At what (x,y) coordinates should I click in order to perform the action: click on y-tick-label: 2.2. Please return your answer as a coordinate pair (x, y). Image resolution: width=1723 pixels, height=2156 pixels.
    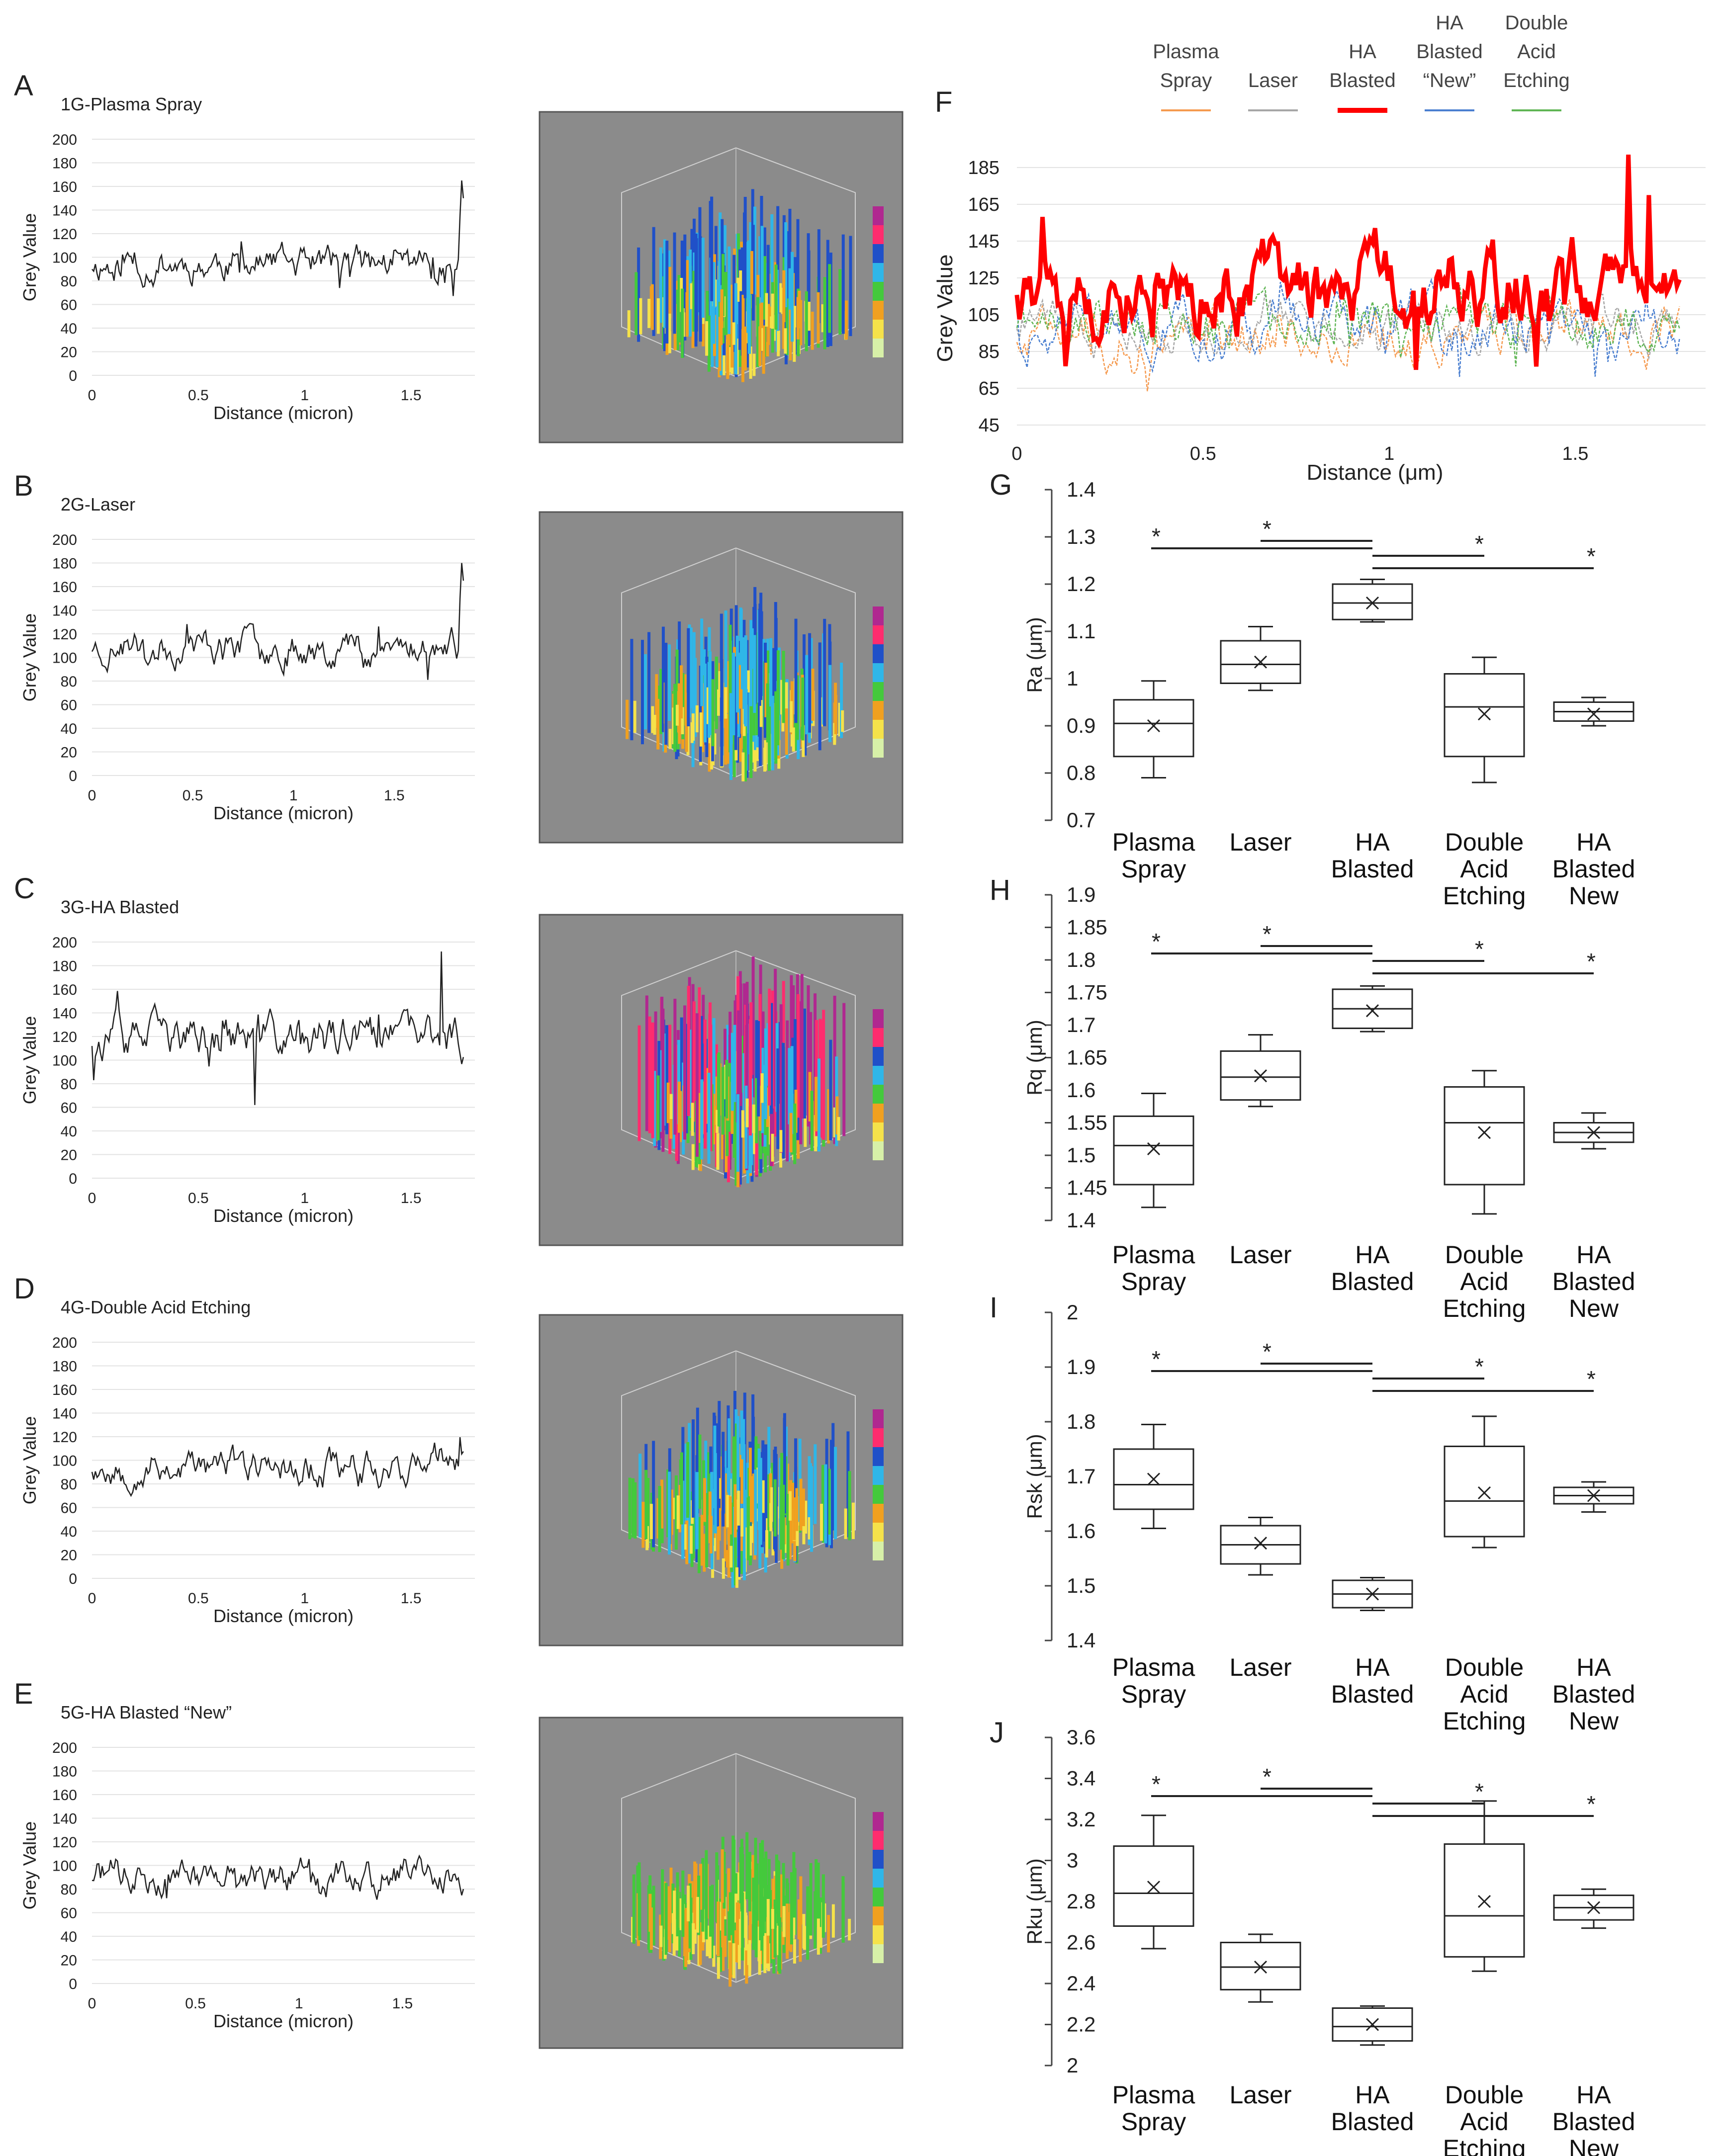
    Looking at the image, I should click on (1081, 2024).